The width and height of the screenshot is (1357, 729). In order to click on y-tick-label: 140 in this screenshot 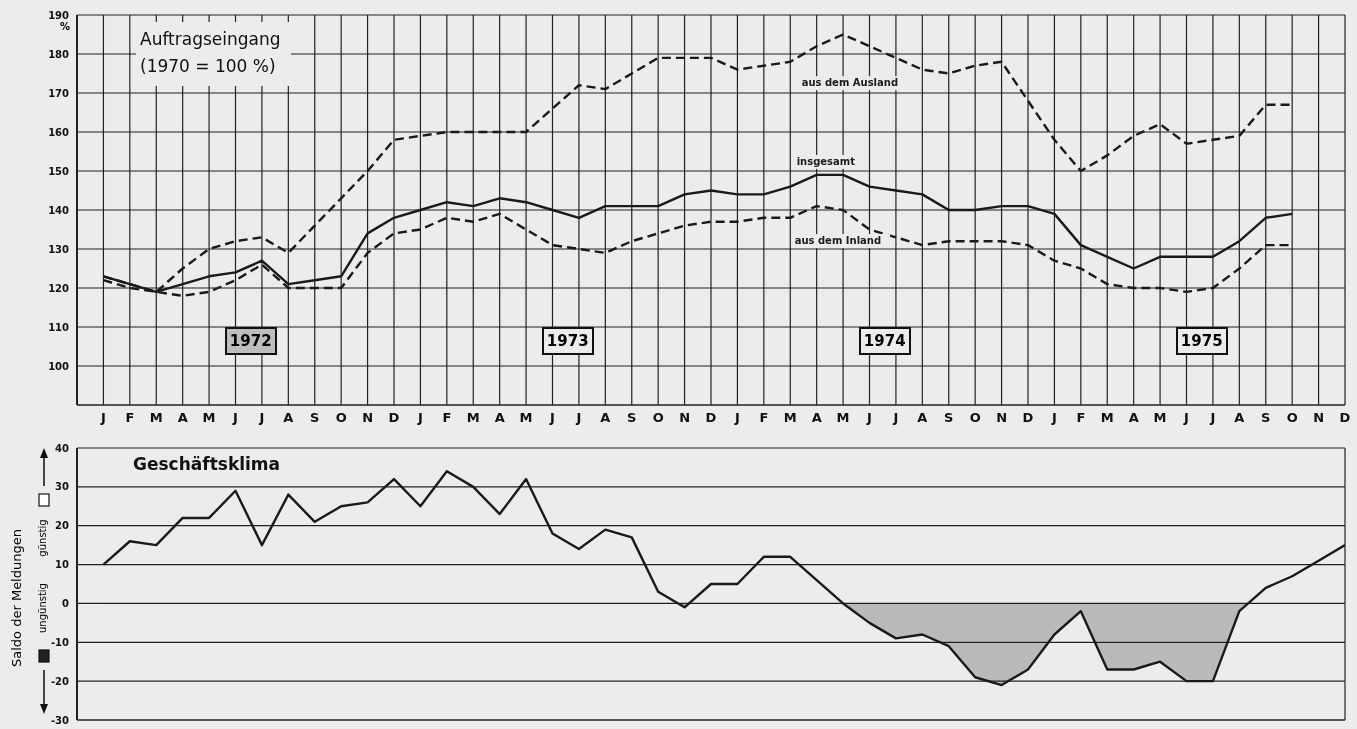, I will do `click(59, 210)`.